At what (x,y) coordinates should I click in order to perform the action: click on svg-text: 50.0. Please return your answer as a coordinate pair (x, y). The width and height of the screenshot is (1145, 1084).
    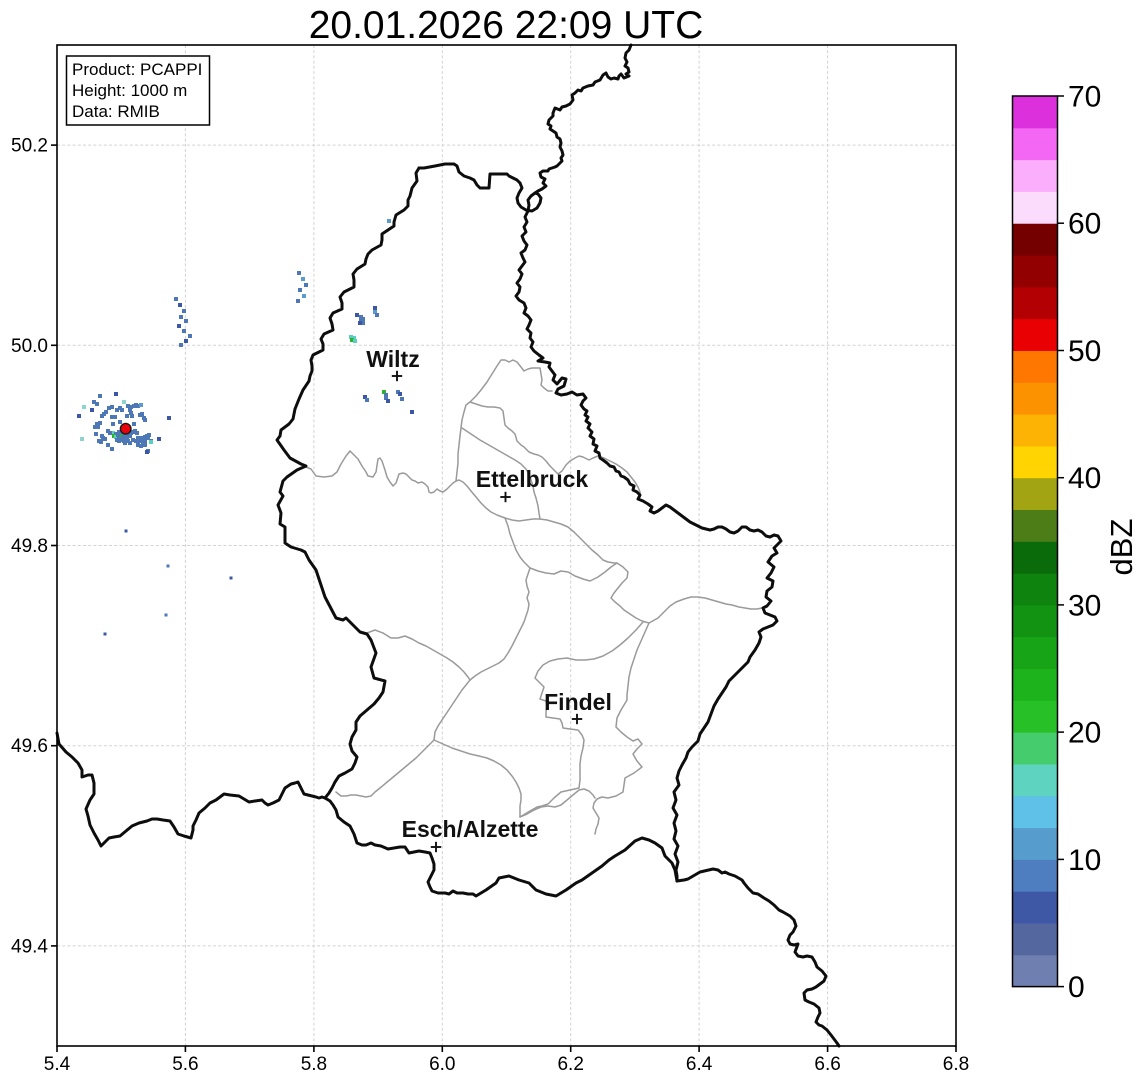
    Looking at the image, I should click on (29, 346).